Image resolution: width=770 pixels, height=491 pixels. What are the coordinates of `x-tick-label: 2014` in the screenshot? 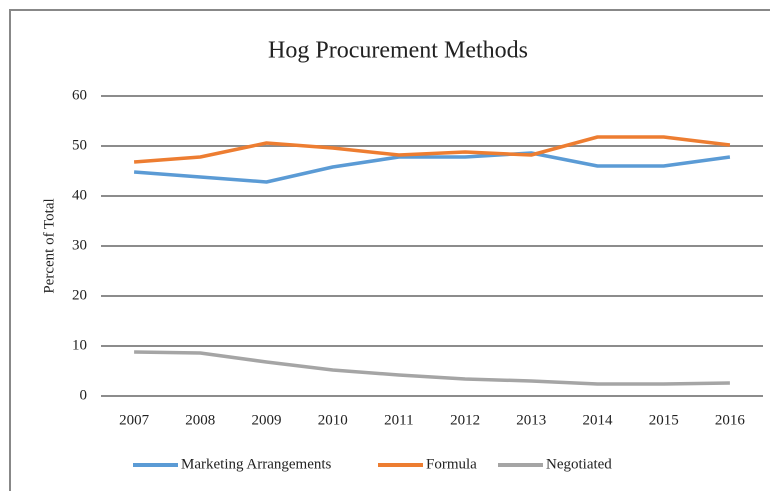 It's located at (598, 420).